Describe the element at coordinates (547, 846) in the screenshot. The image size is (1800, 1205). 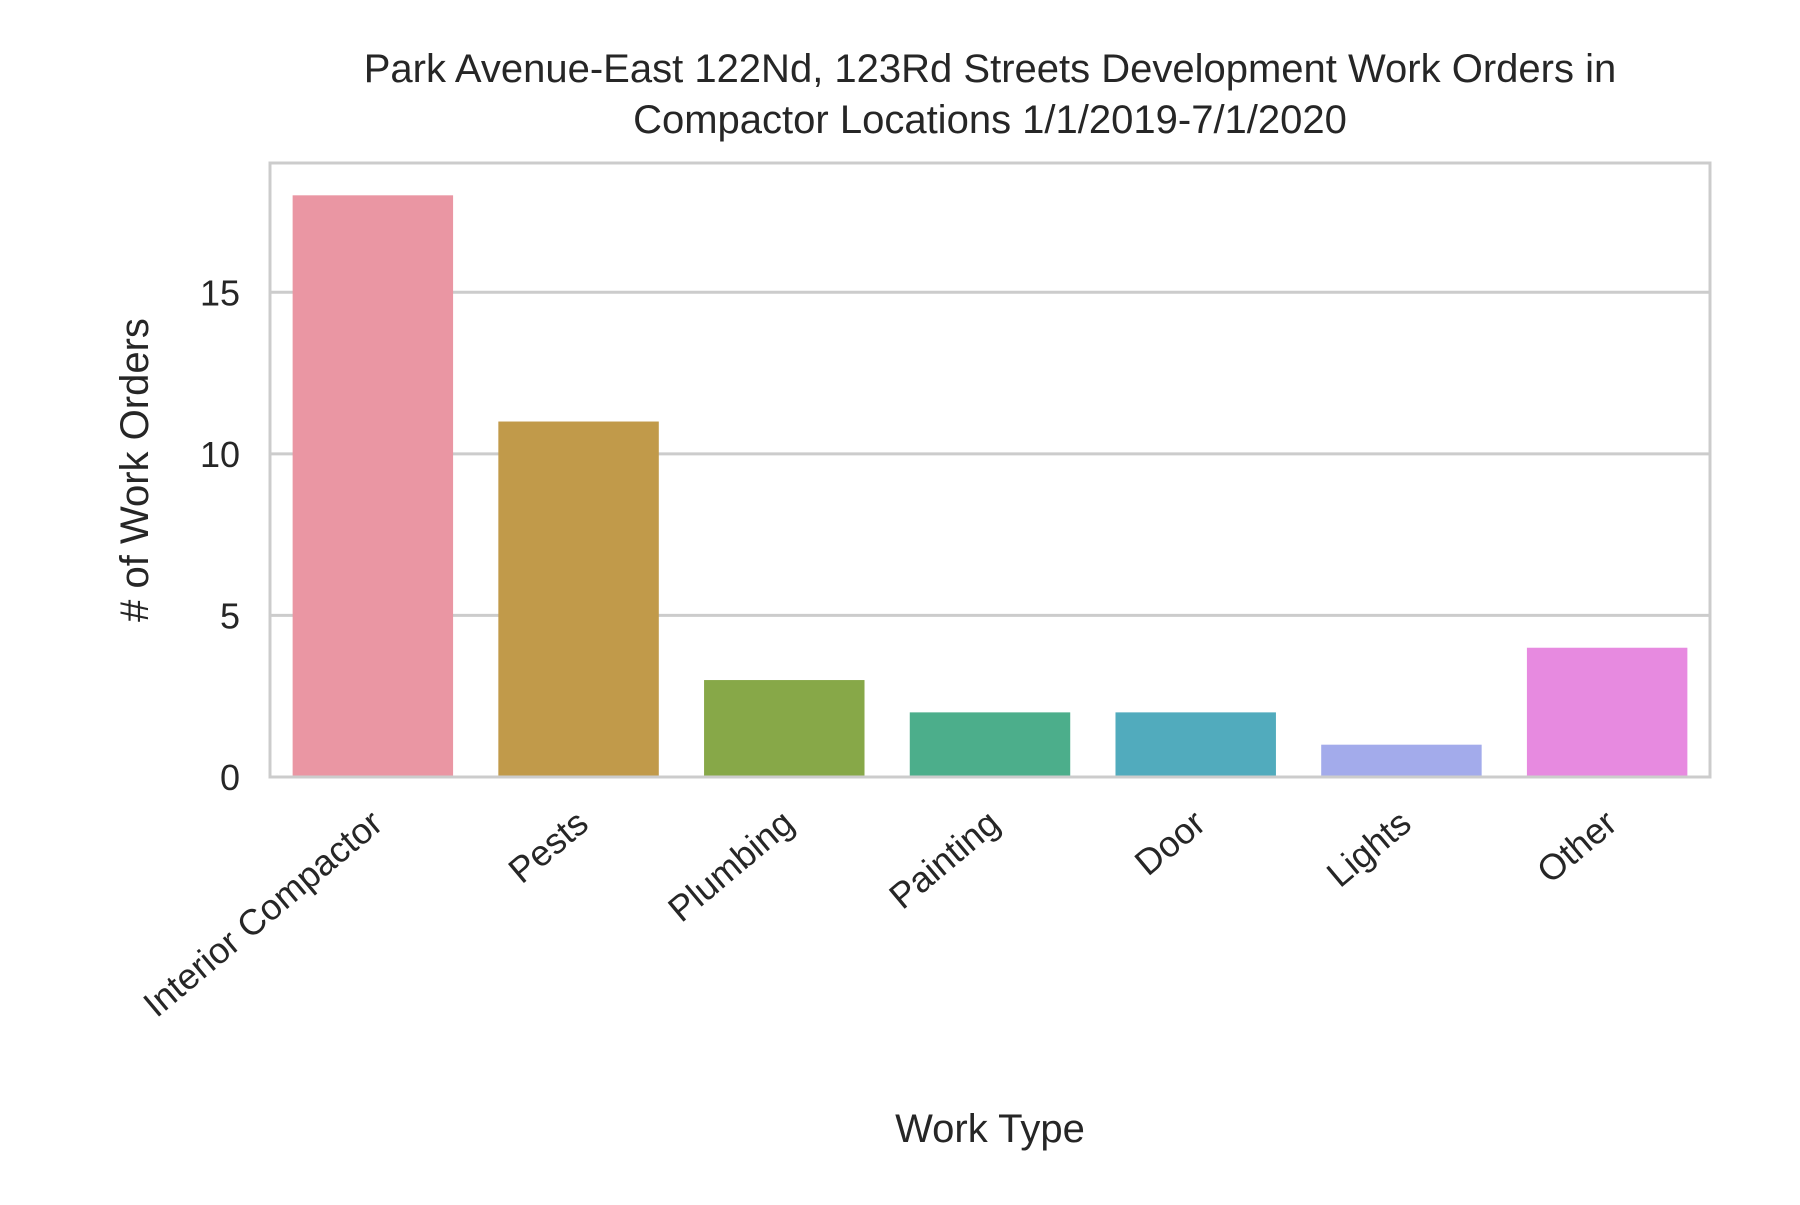
I see `x-tick-label: Pests` at that location.